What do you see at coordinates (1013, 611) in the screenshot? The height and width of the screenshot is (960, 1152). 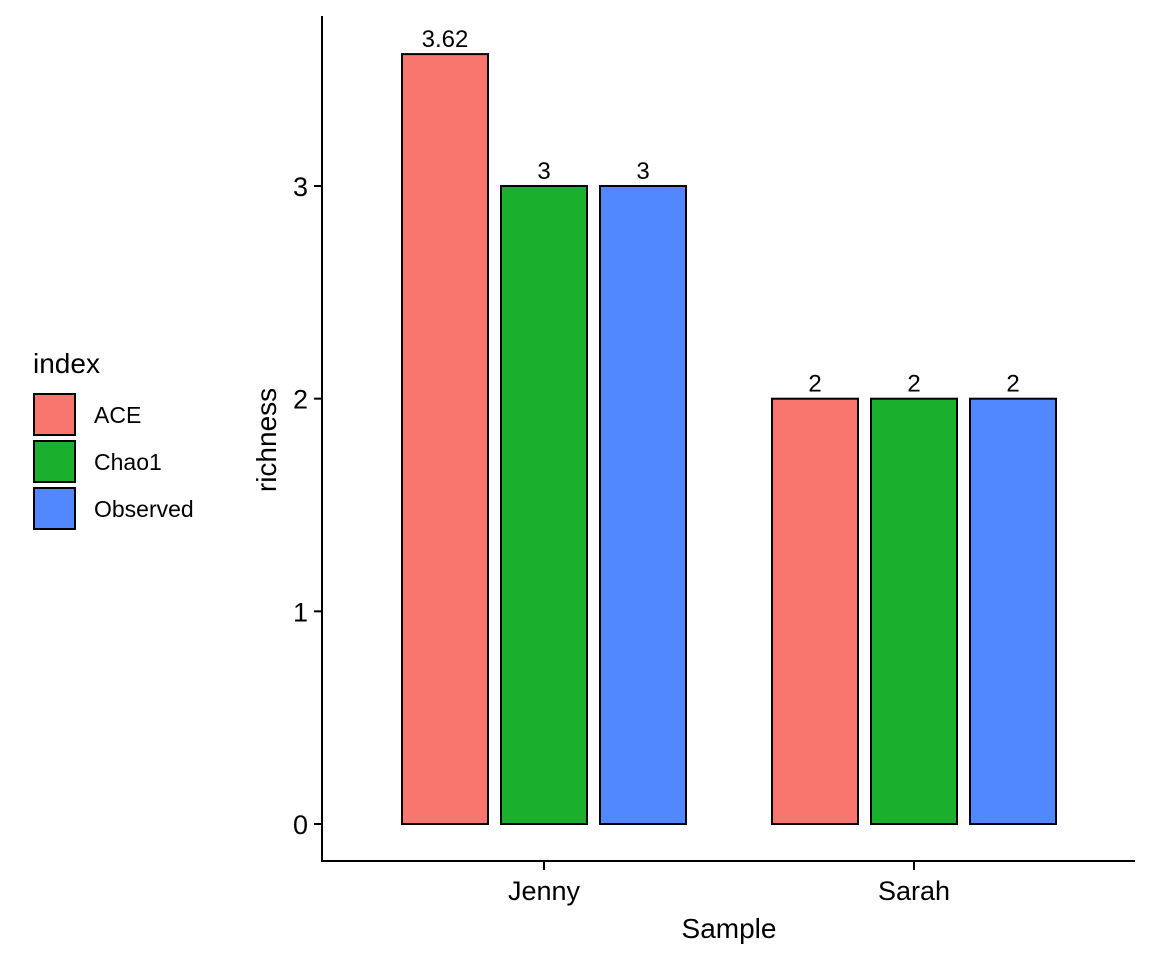 I see `bar-sarah-observed` at bounding box center [1013, 611].